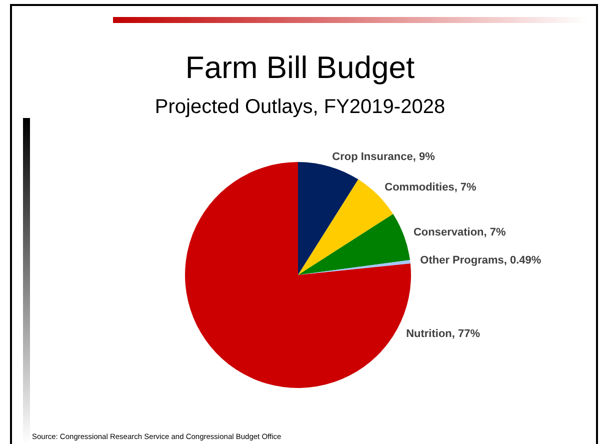 This screenshot has width=600, height=444. Describe the element at coordinates (443, 334) in the screenshot. I see `slice-label: Nutrition, 77%` at that location.